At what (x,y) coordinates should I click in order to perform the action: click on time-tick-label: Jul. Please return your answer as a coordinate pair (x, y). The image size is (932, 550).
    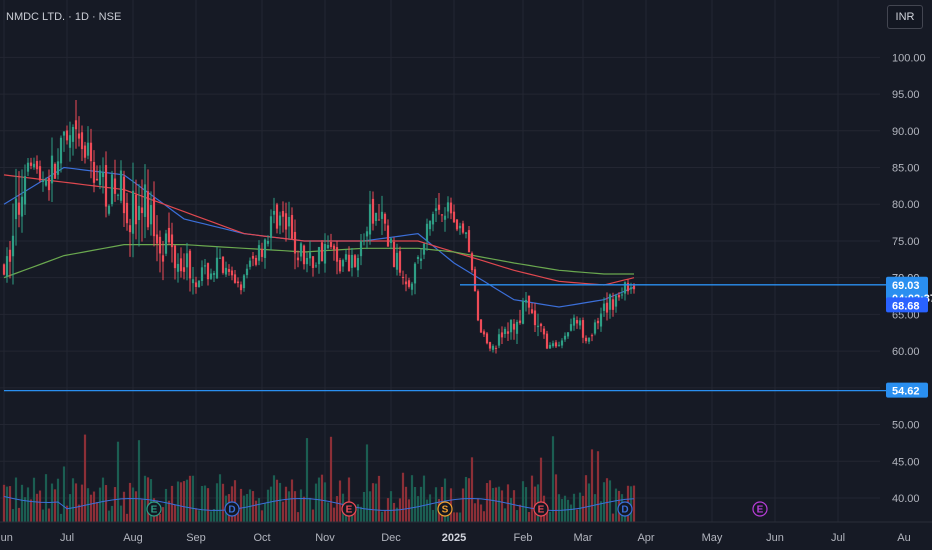
    Looking at the image, I should click on (838, 538).